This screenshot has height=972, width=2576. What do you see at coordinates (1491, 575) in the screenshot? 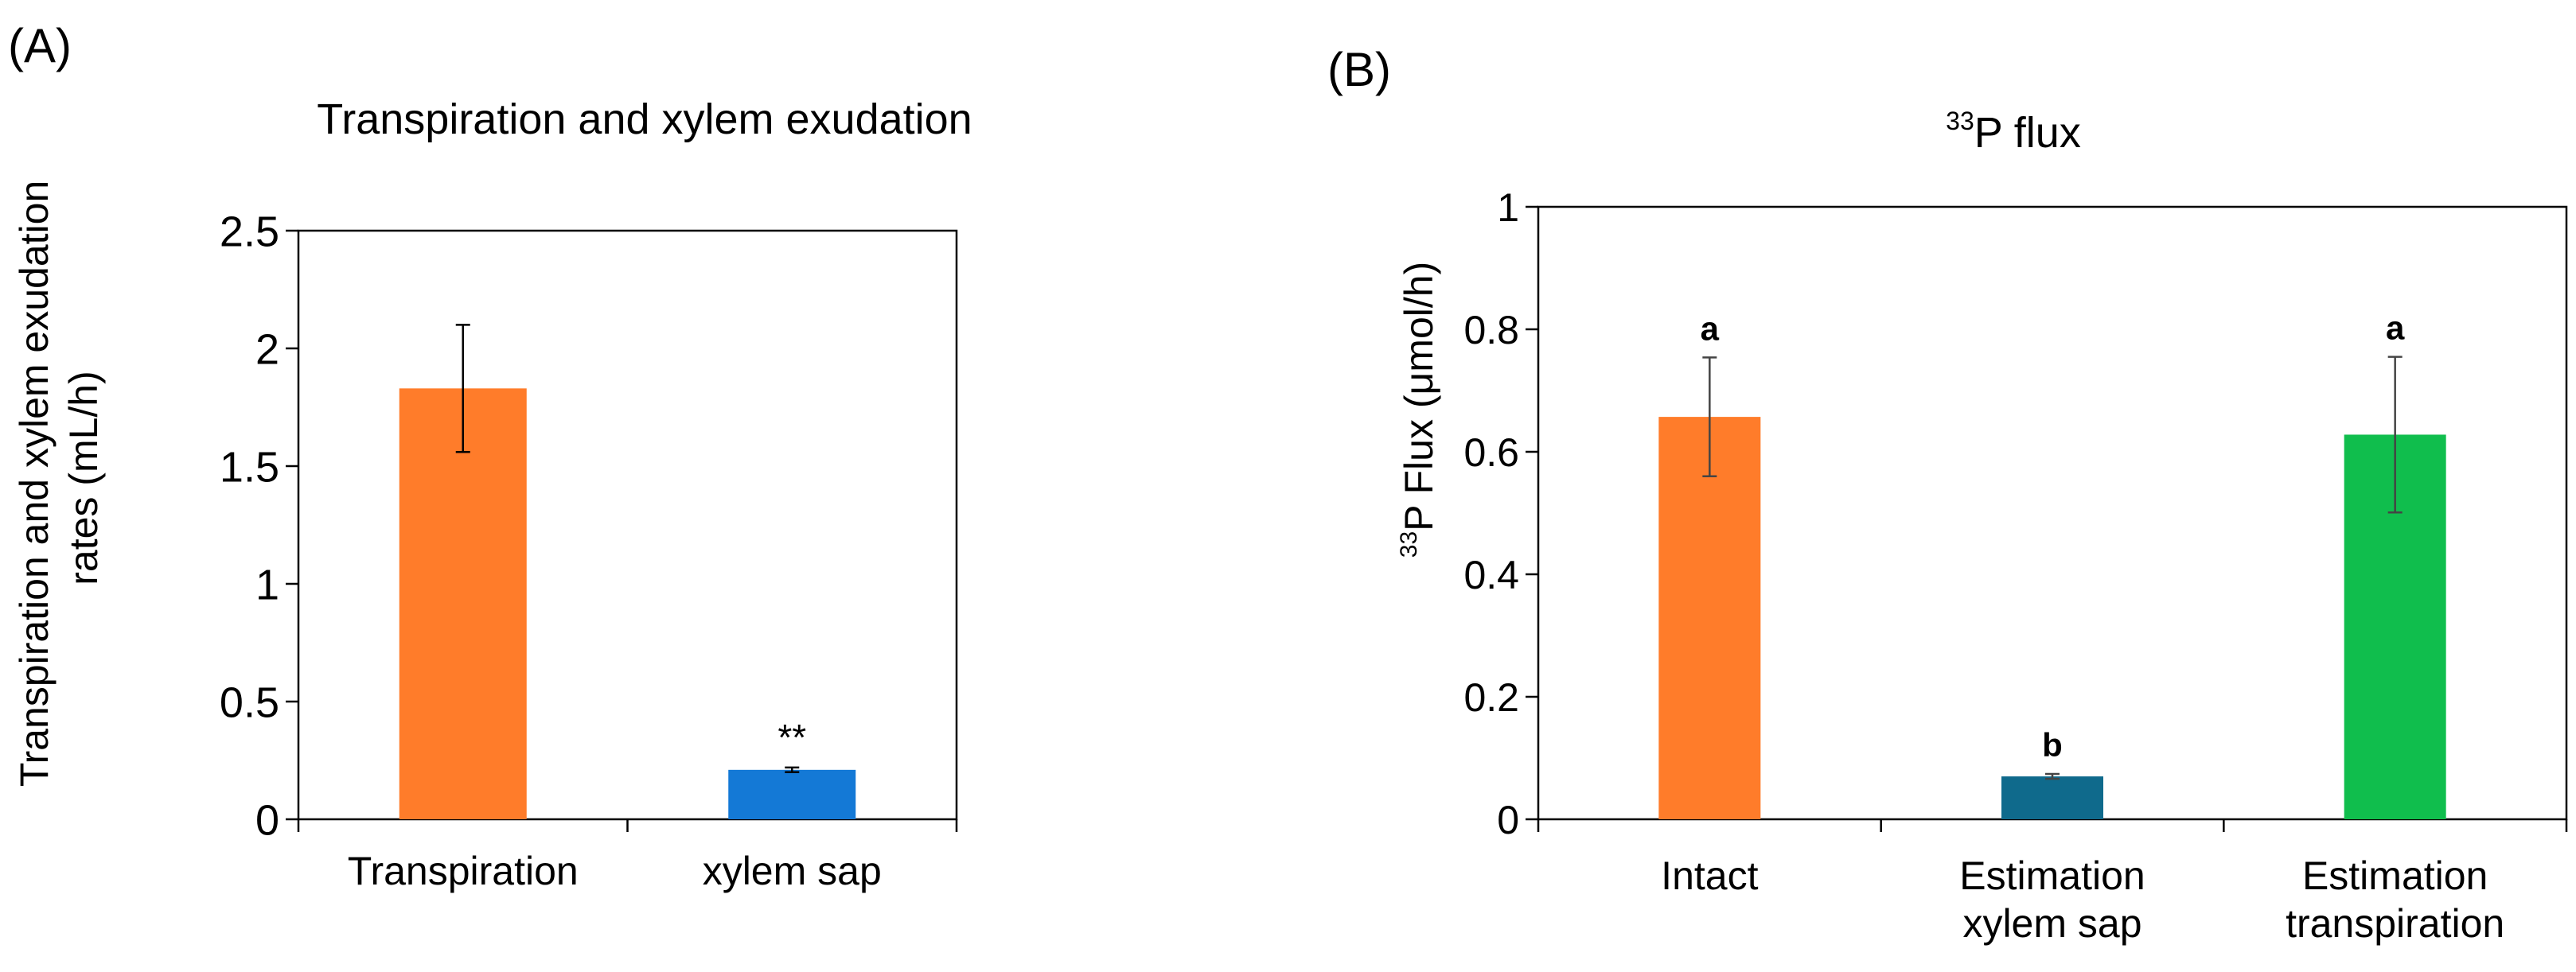
I see `y-tick-label-b: 0.4` at bounding box center [1491, 575].